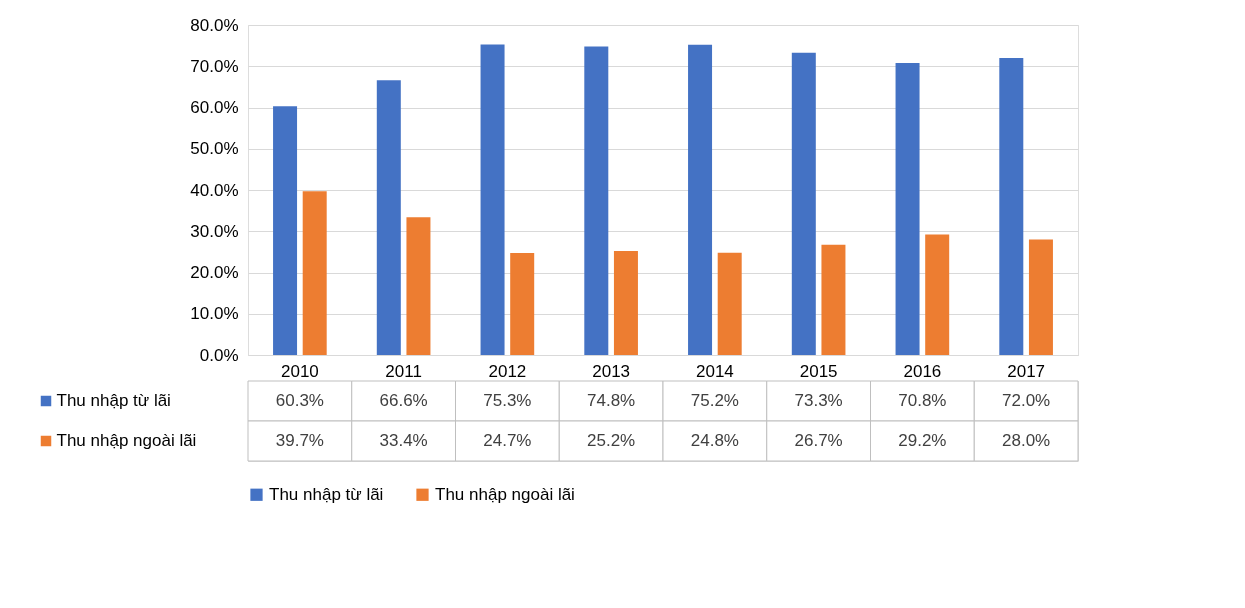 This screenshot has height=608, width=1245. What do you see at coordinates (214, 66) in the screenshot?
I see `y-tick-label: 70.0%` at bounding box center [214, 66].